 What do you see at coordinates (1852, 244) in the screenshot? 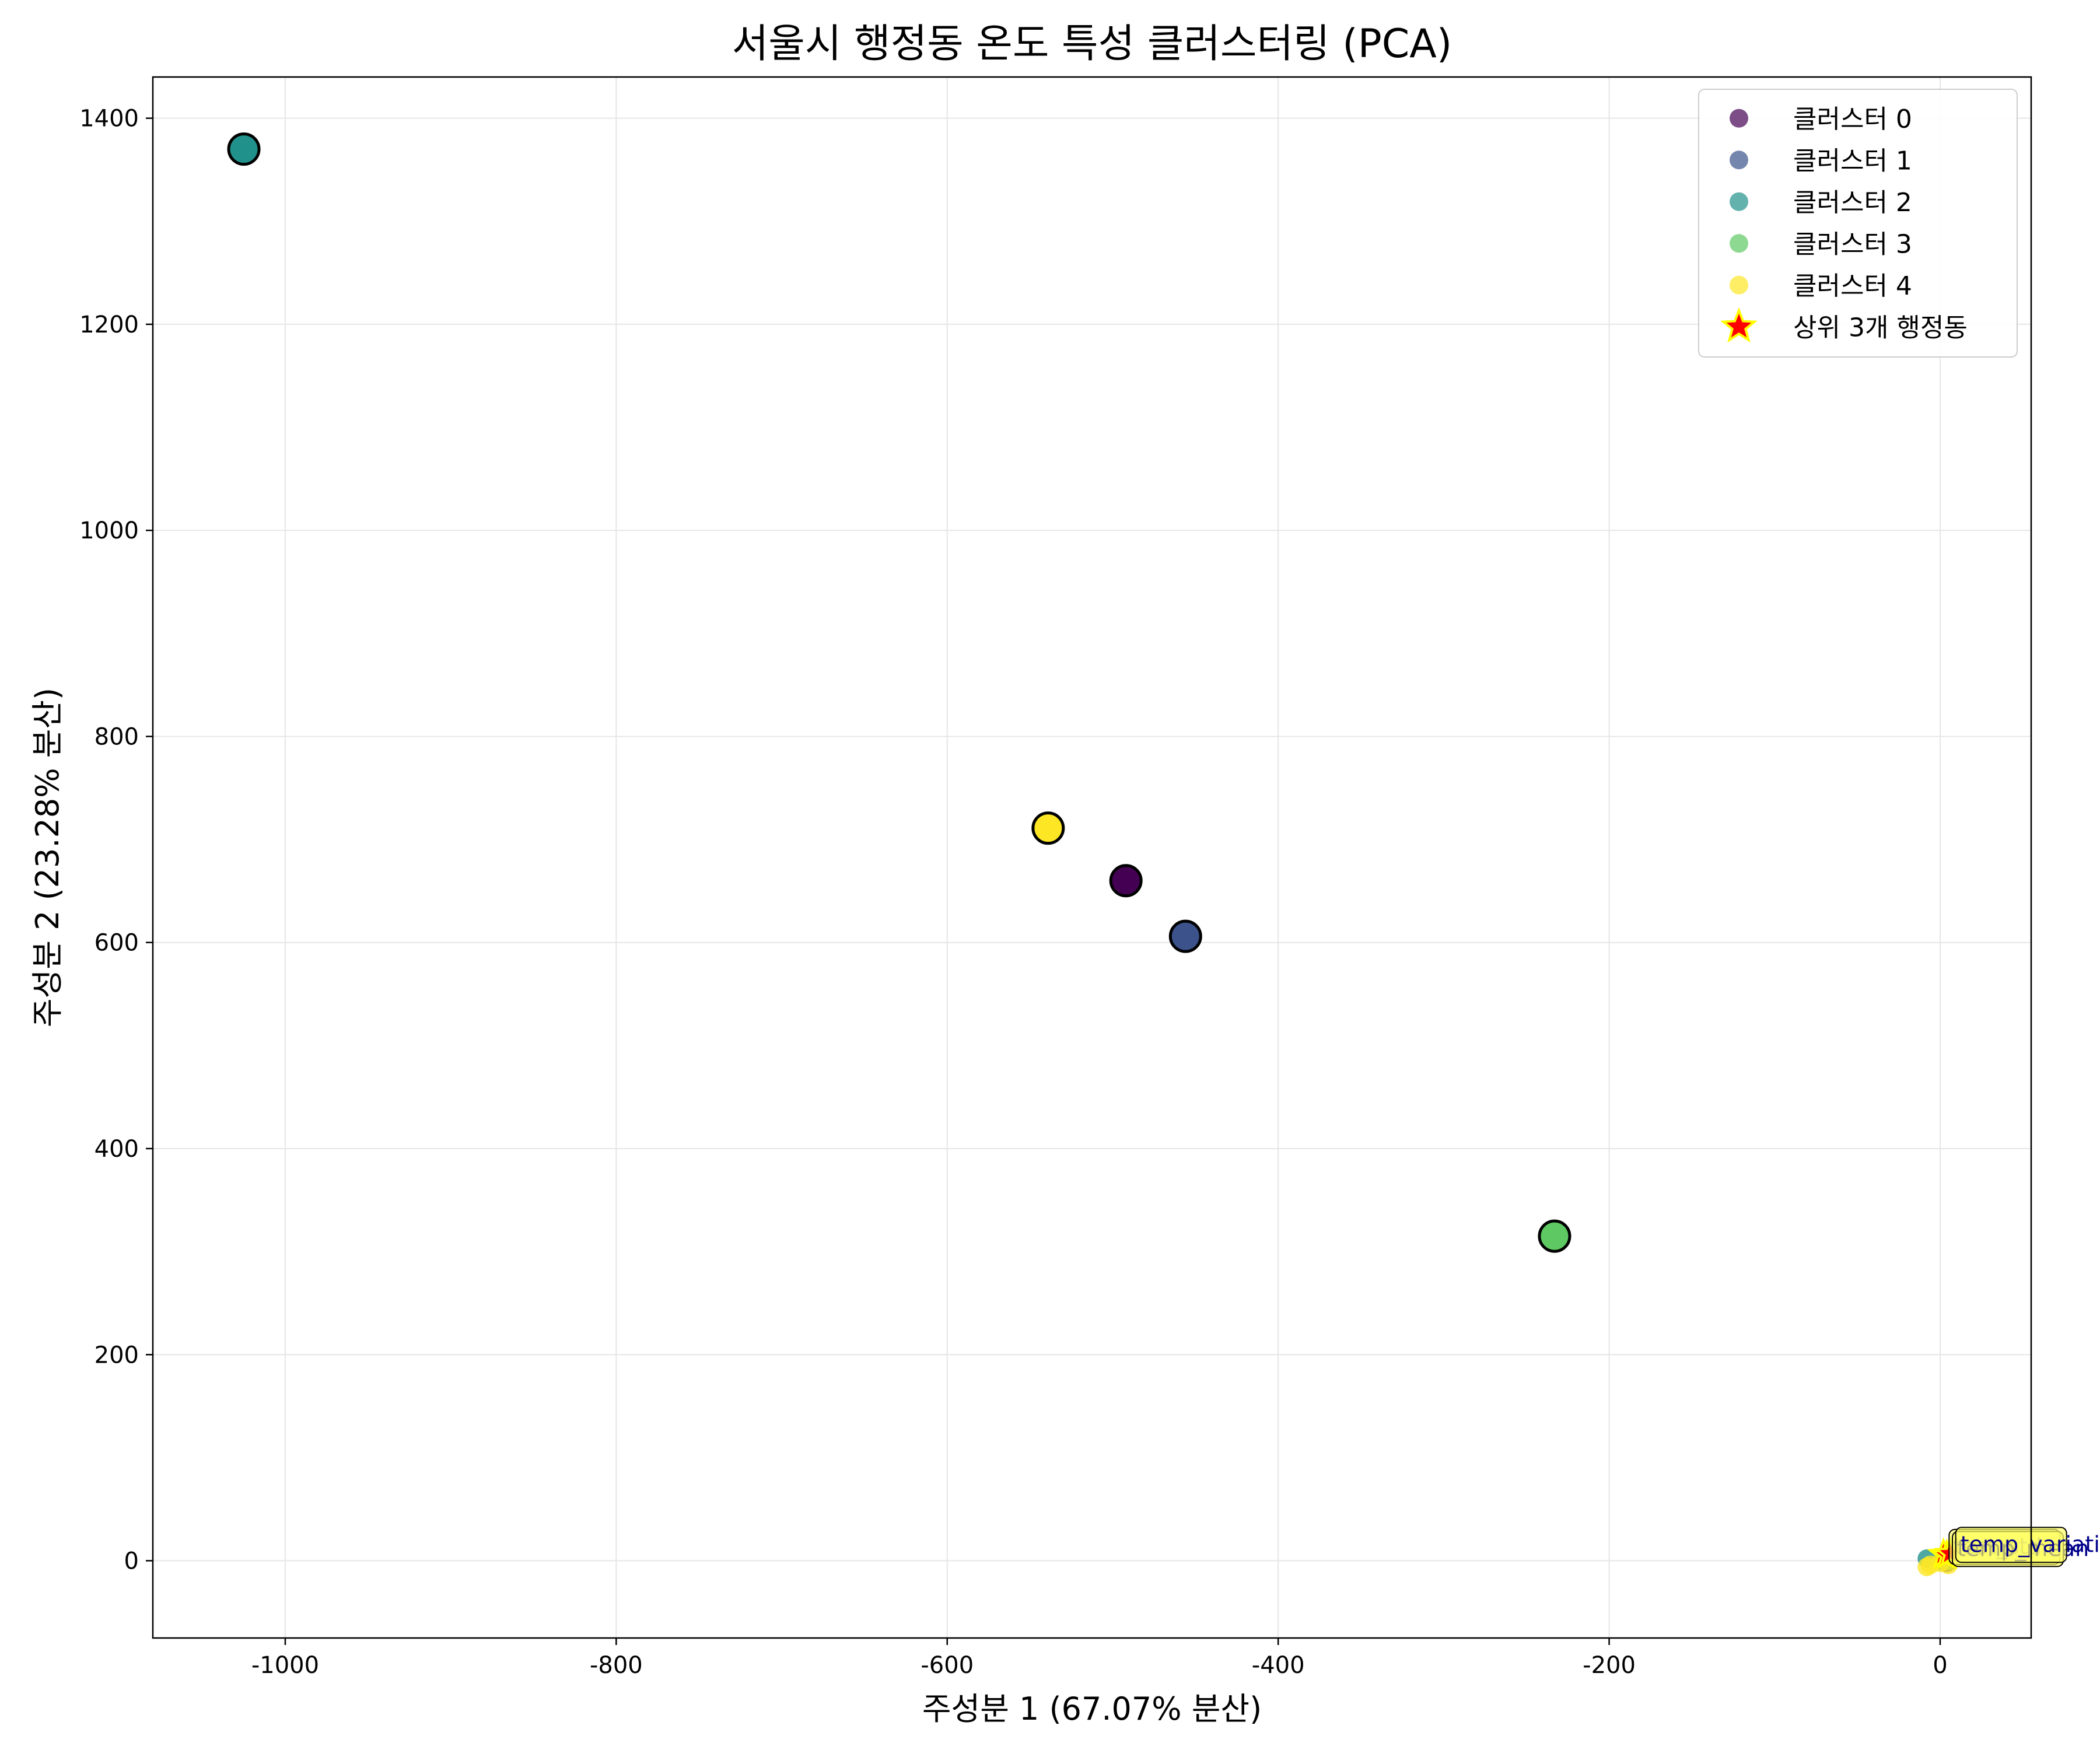
I see `legend-label: 클러스터 3` at bounding box center [1852, 244].